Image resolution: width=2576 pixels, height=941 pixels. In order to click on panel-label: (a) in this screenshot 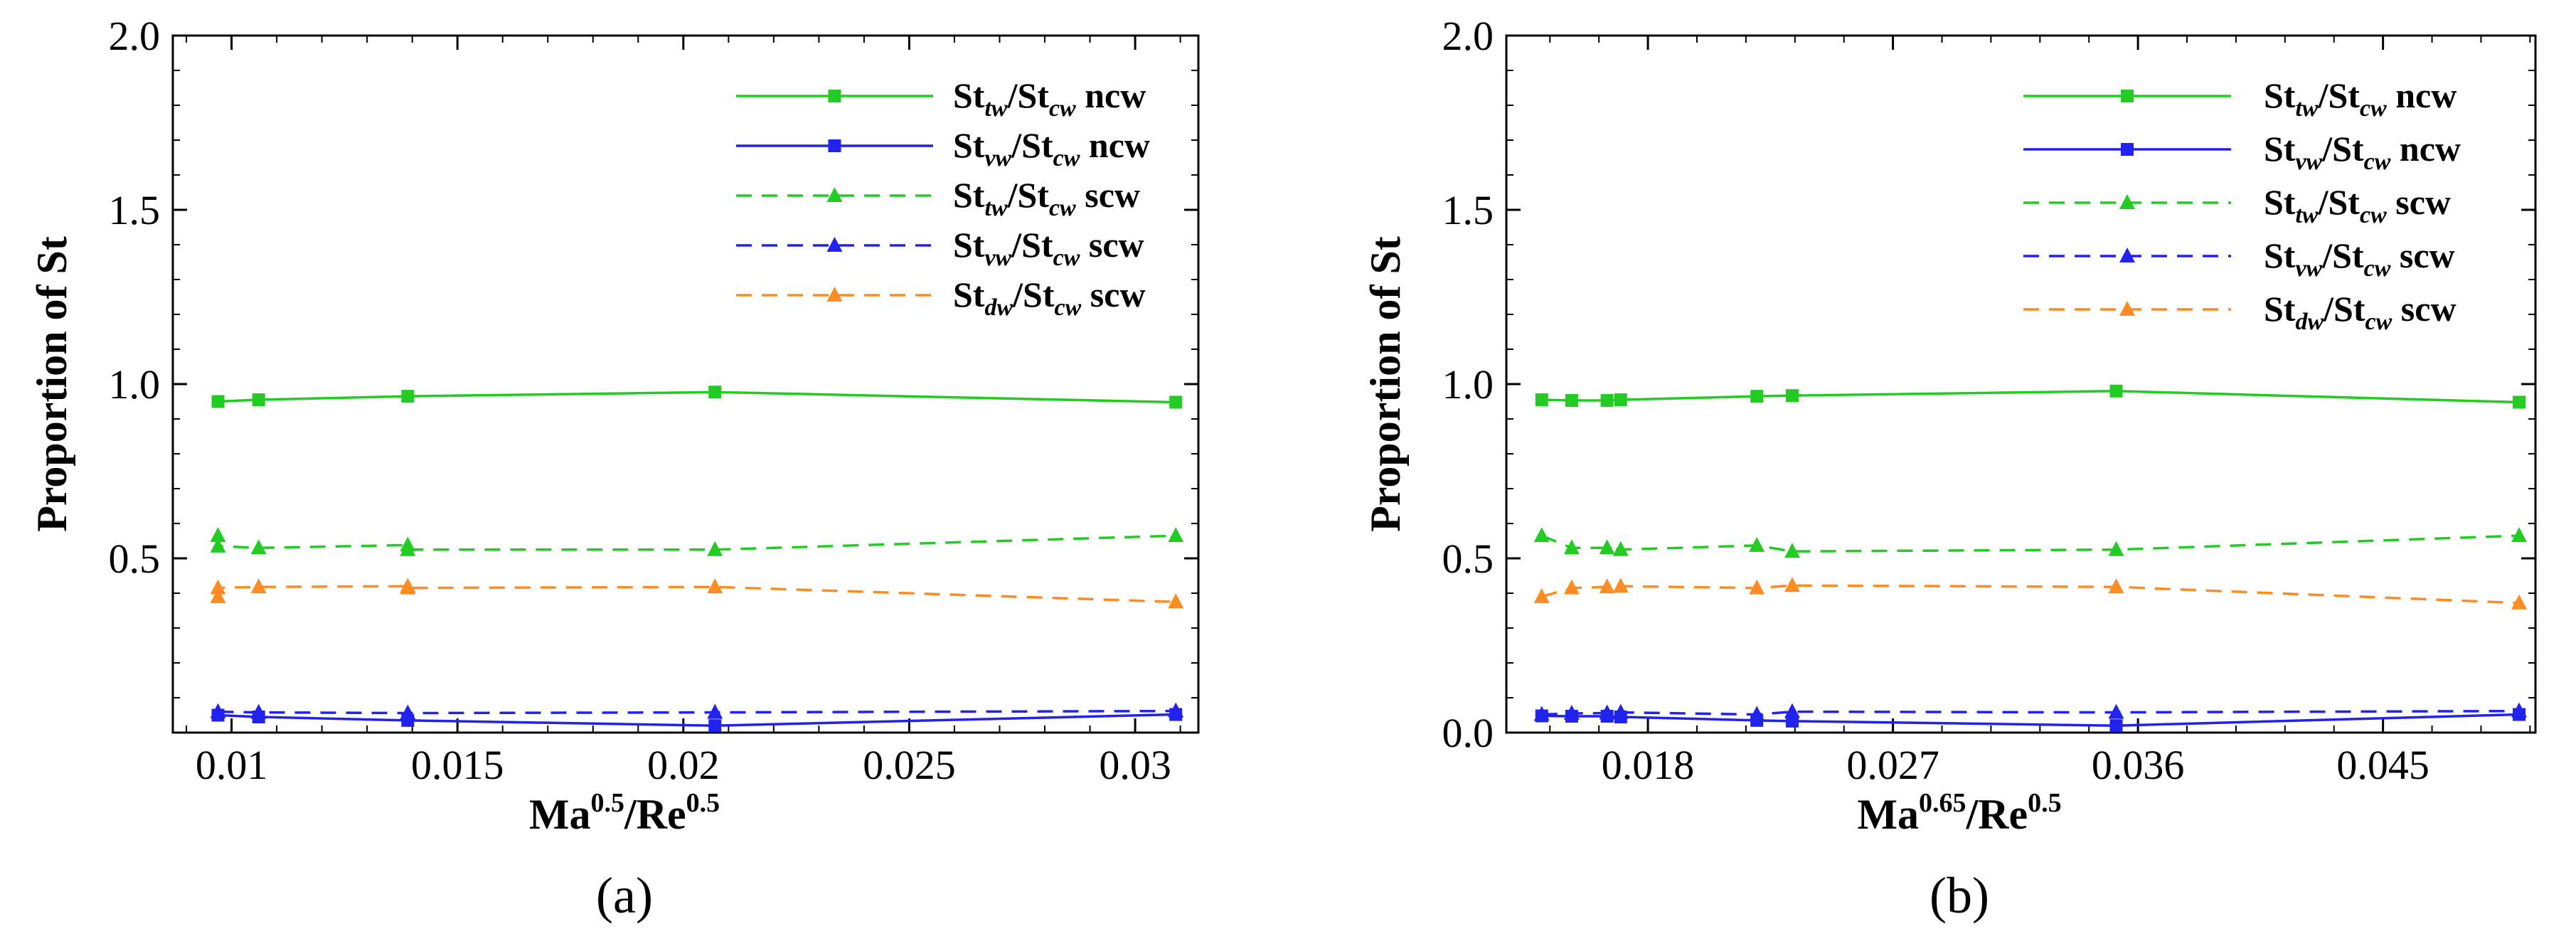, I will do `click(624, 895)`.